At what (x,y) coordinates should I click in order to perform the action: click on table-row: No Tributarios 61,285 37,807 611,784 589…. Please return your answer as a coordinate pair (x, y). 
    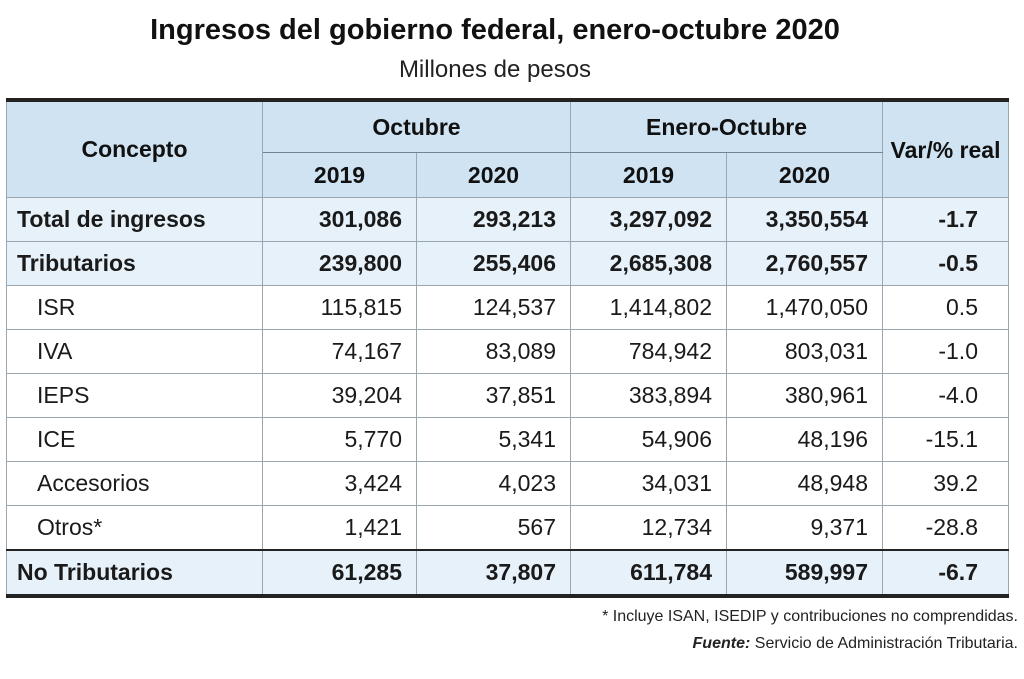
    Looking at the image, I should click on (507, 573).